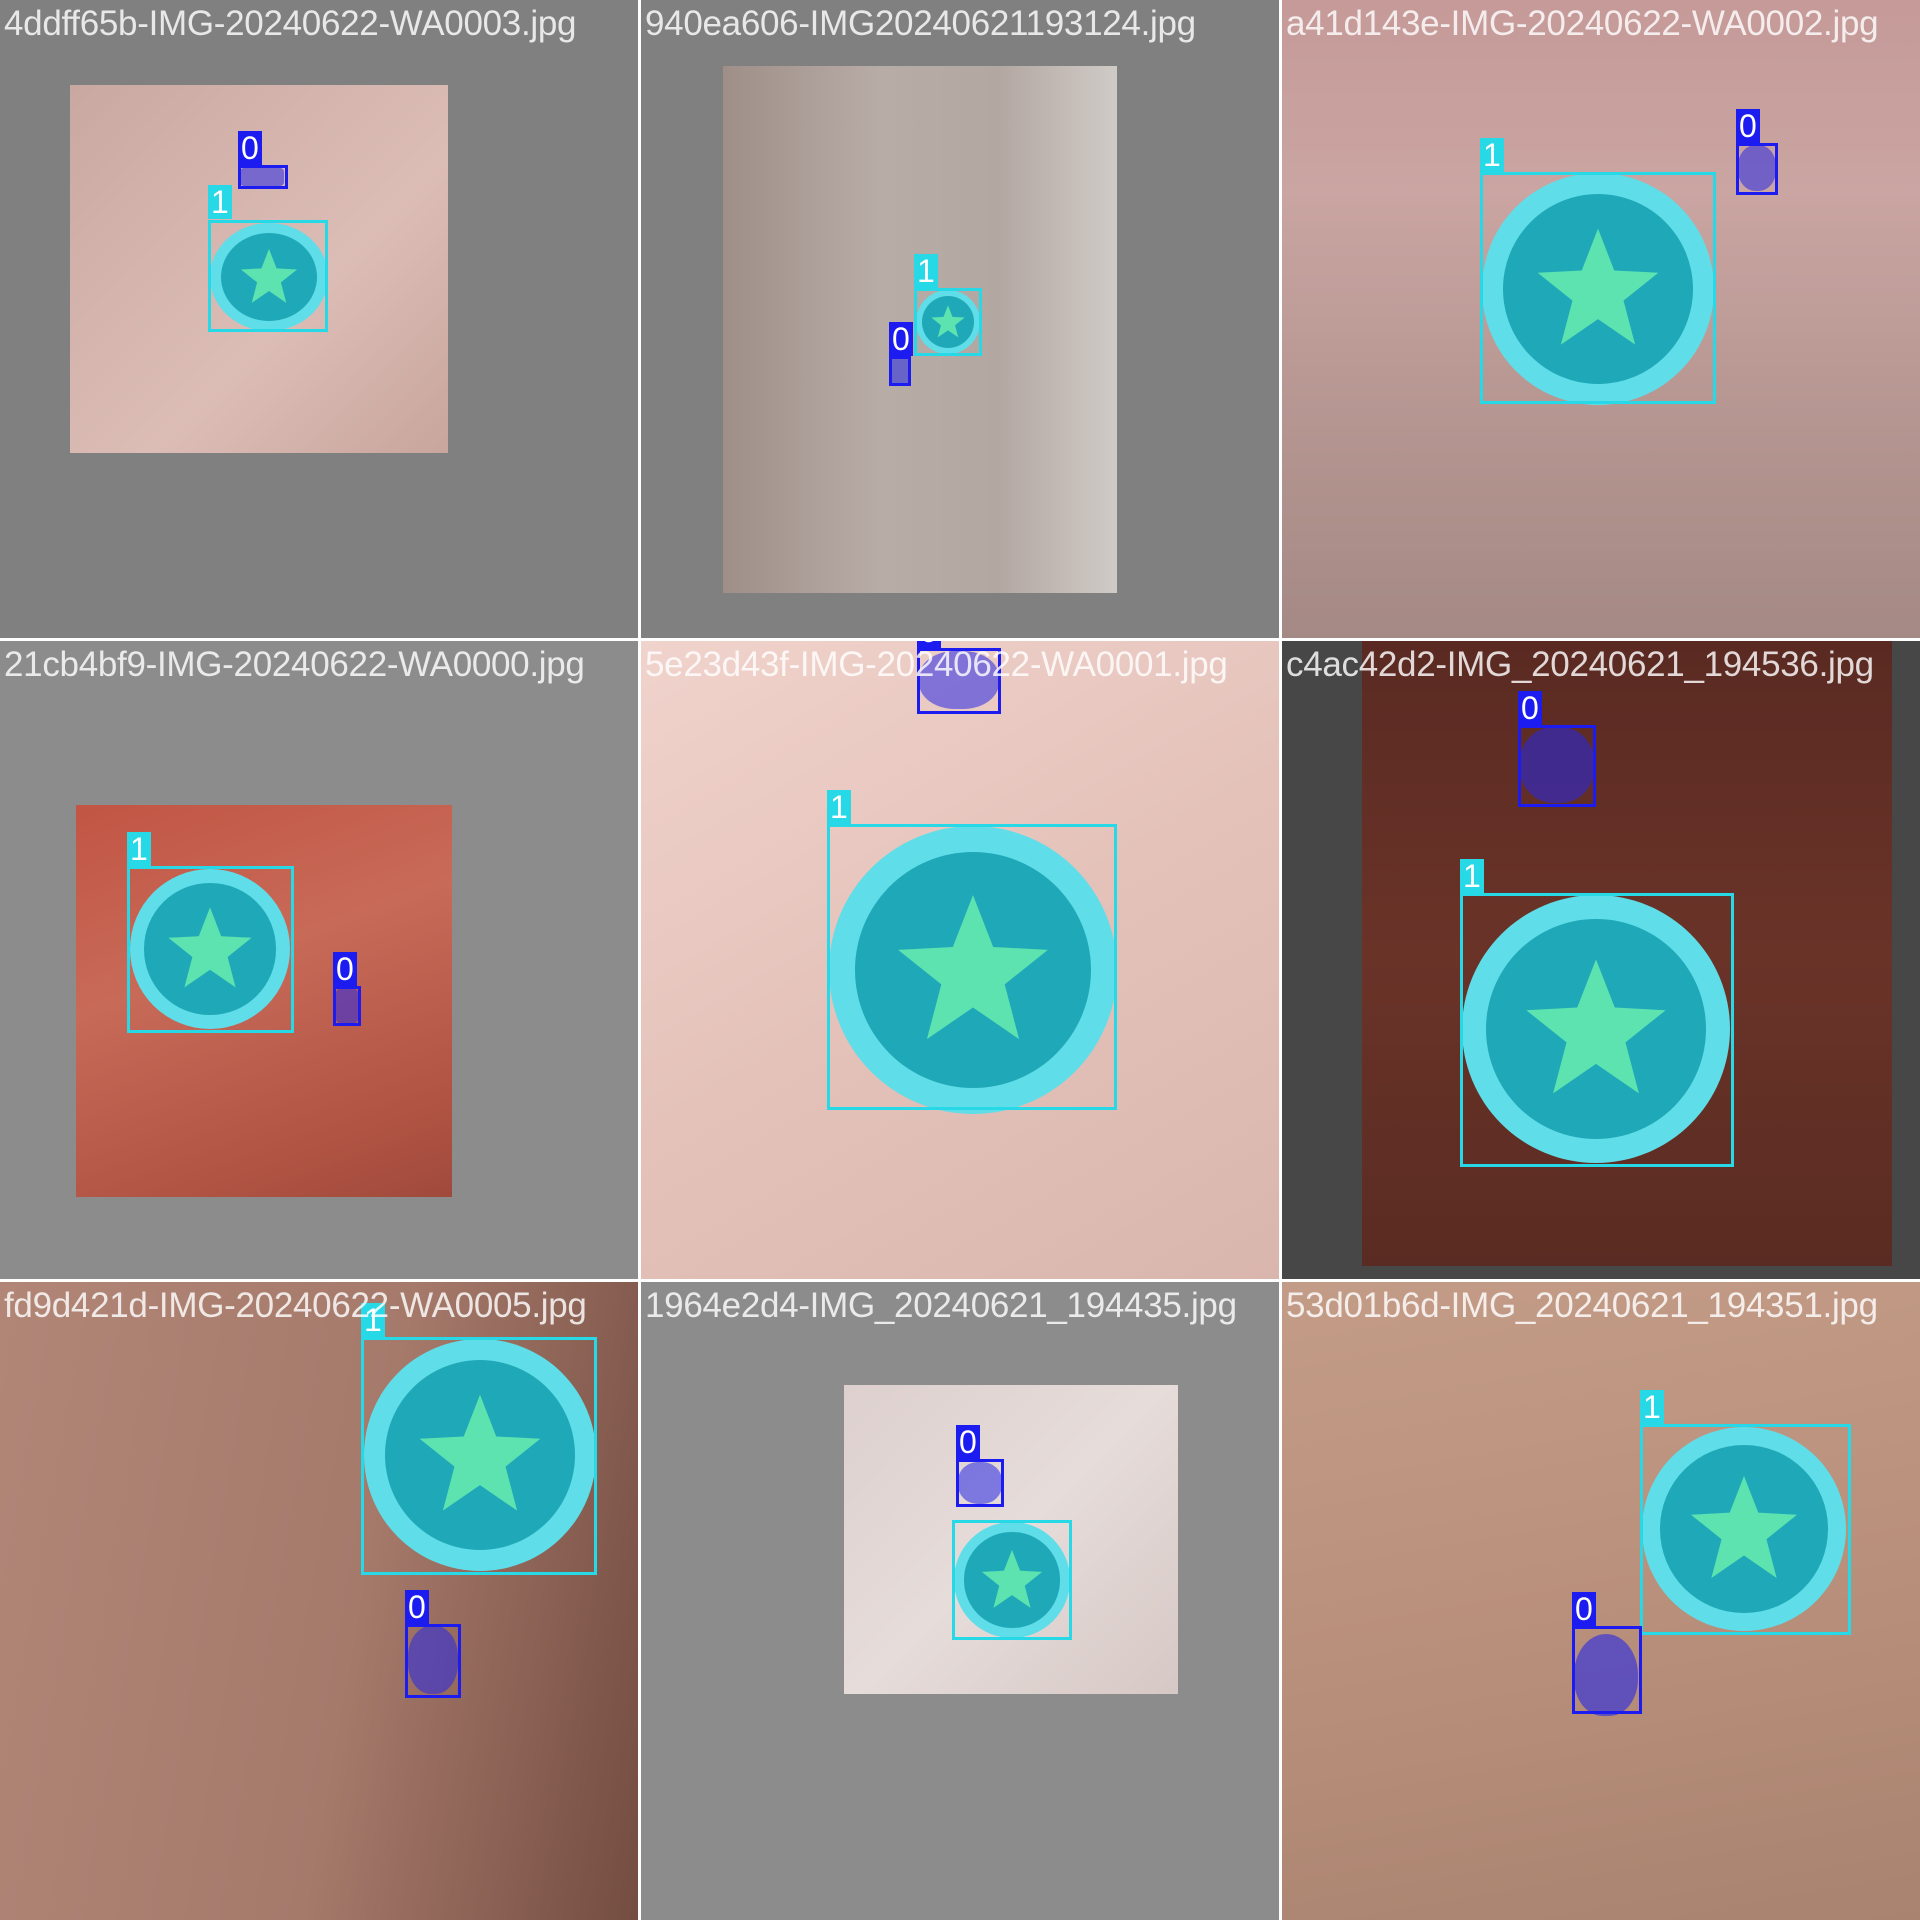 This screenshot has width=1920, height=1920. What do you see at coordinates (1582, 1305) in the screenshot?
I see `tile-filename: 53d01b6d-IMG_20240621_194351.jpg` at bounding box center [1582, 1305].